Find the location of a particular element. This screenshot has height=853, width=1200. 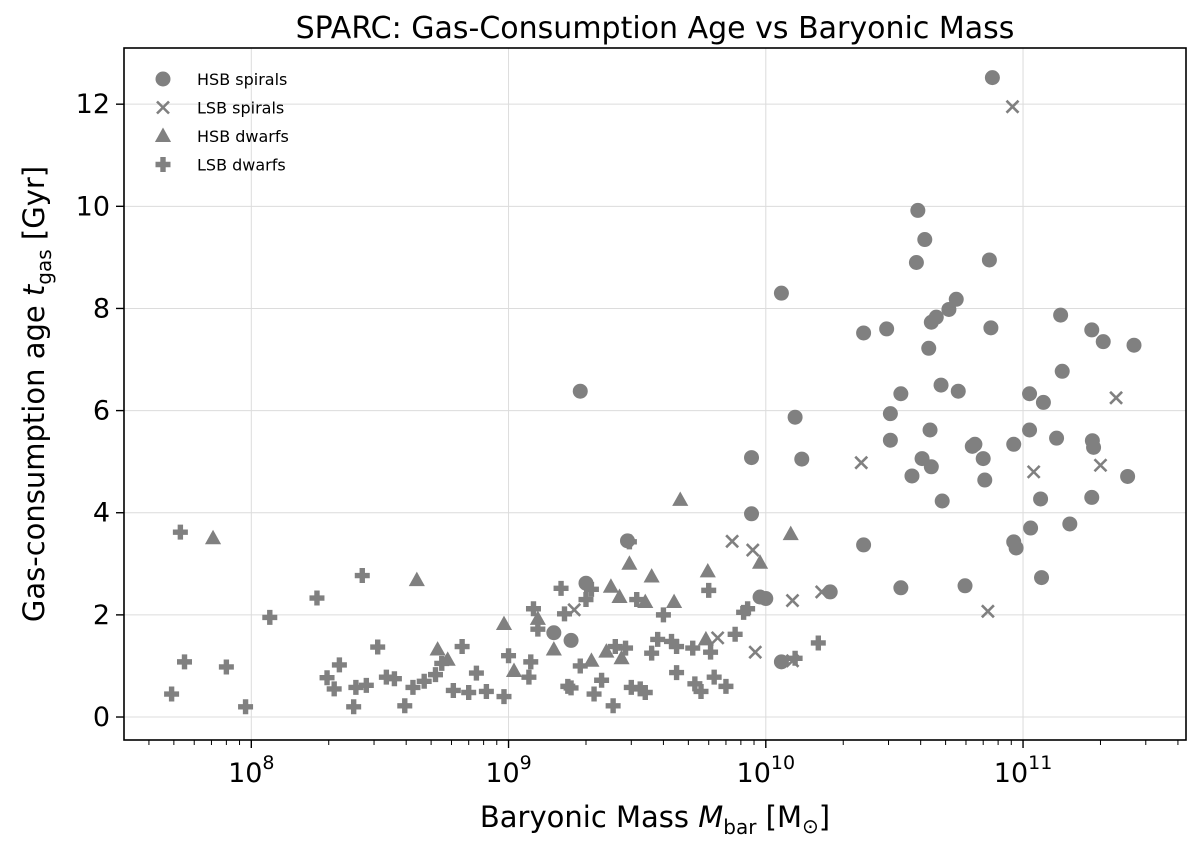

y-tick-label: 12 is located at coordinates (93, 104).